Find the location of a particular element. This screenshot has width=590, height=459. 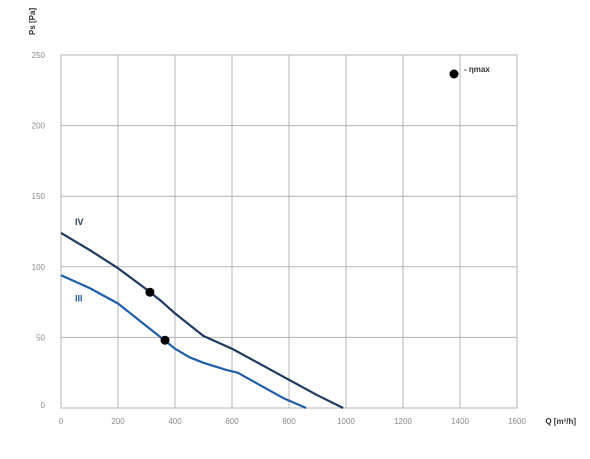

x-tick-label: 1600 is located at coordinates (517, 421).